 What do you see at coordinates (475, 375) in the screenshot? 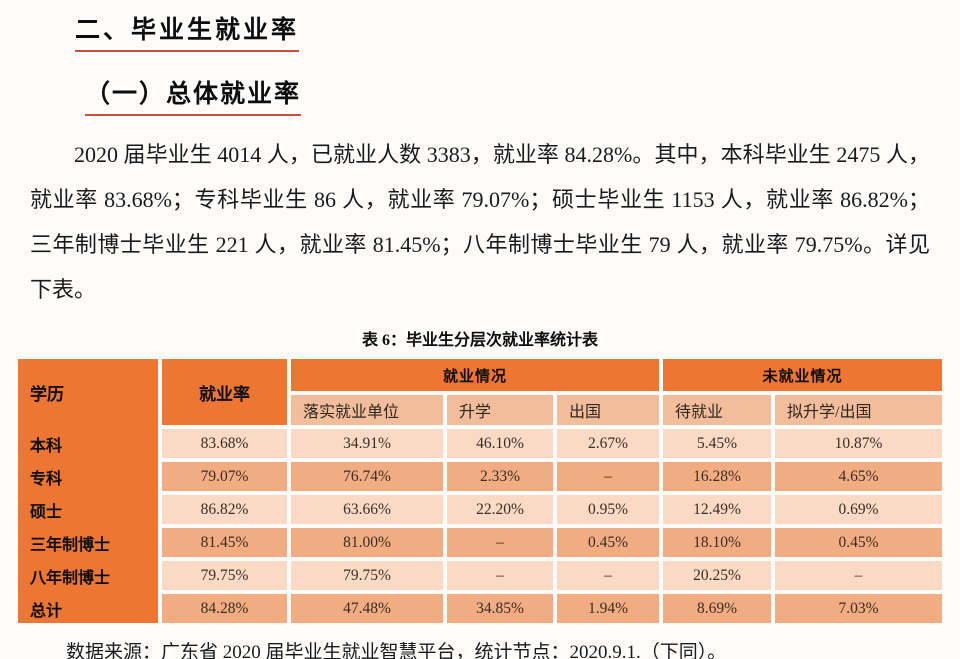
I see `group-header-employed: 就业情况` at bounding box center [475, 375].